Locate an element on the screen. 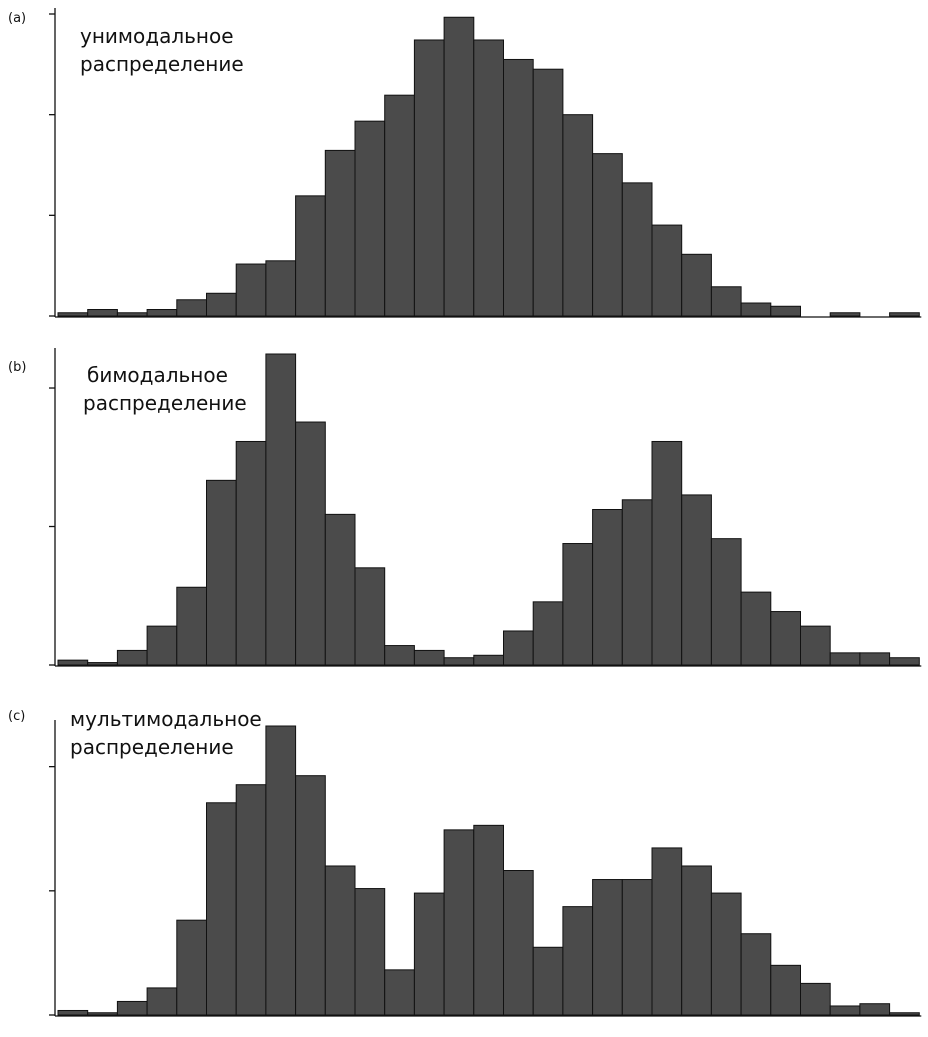 The height and width of the screenshot is (1037, 928). panel-label-b: (b) is located at coordinates (17, 367).